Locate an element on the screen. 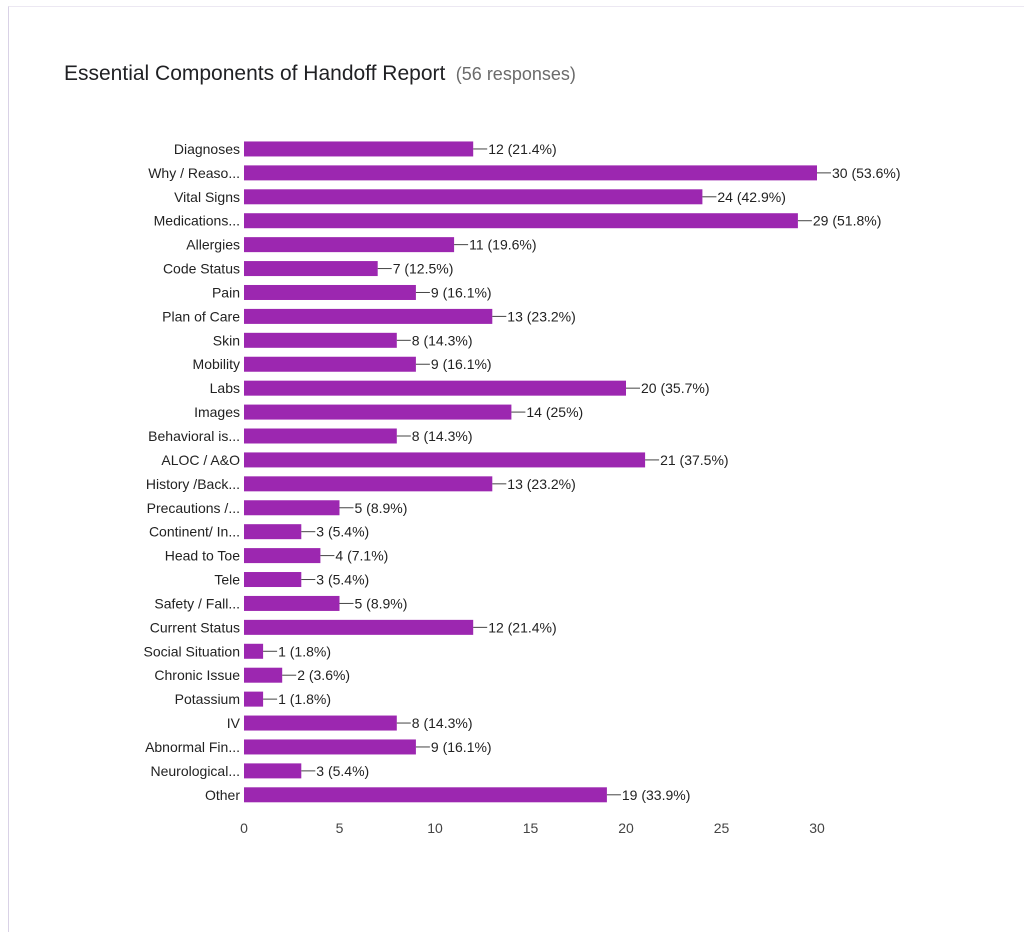 The width and height of the screenshot is (1028, 934). x-tick-label: 15 is located at coordinates (531, 828).